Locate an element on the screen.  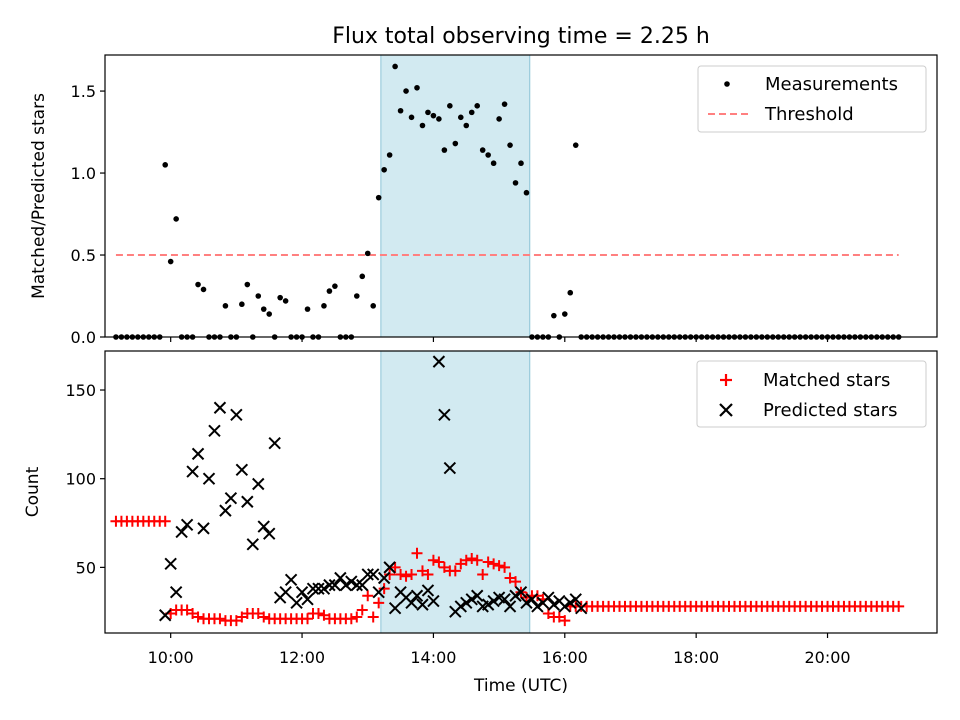
legend-threshold-label: Threshold is located at coordinates (809, 114).